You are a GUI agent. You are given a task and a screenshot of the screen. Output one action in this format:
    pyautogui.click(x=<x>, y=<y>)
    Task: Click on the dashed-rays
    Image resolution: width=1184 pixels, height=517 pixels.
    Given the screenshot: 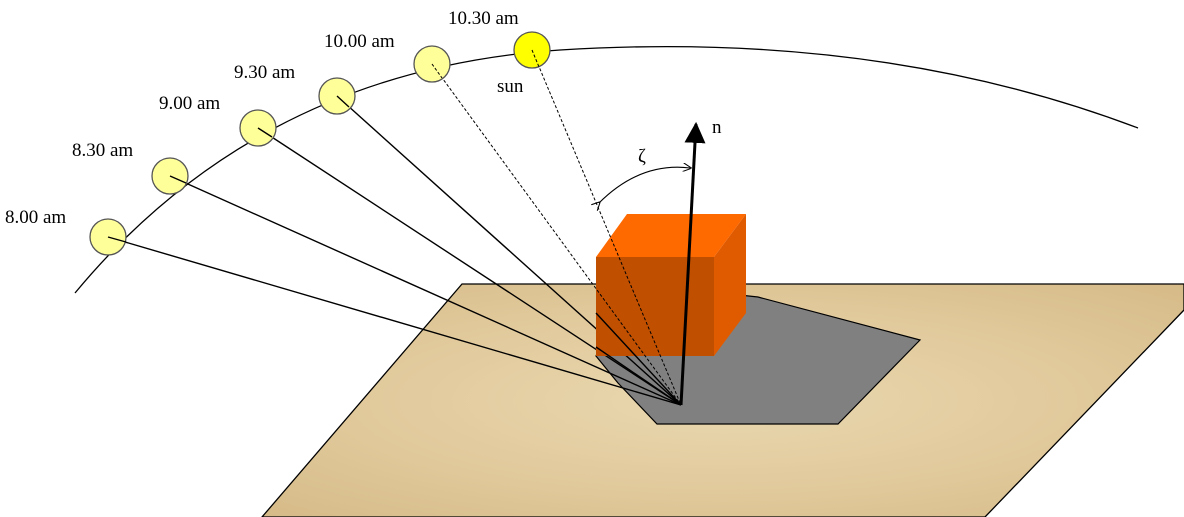 What is the action you would take?
    pyautogui.click(x=556, y=227)
    